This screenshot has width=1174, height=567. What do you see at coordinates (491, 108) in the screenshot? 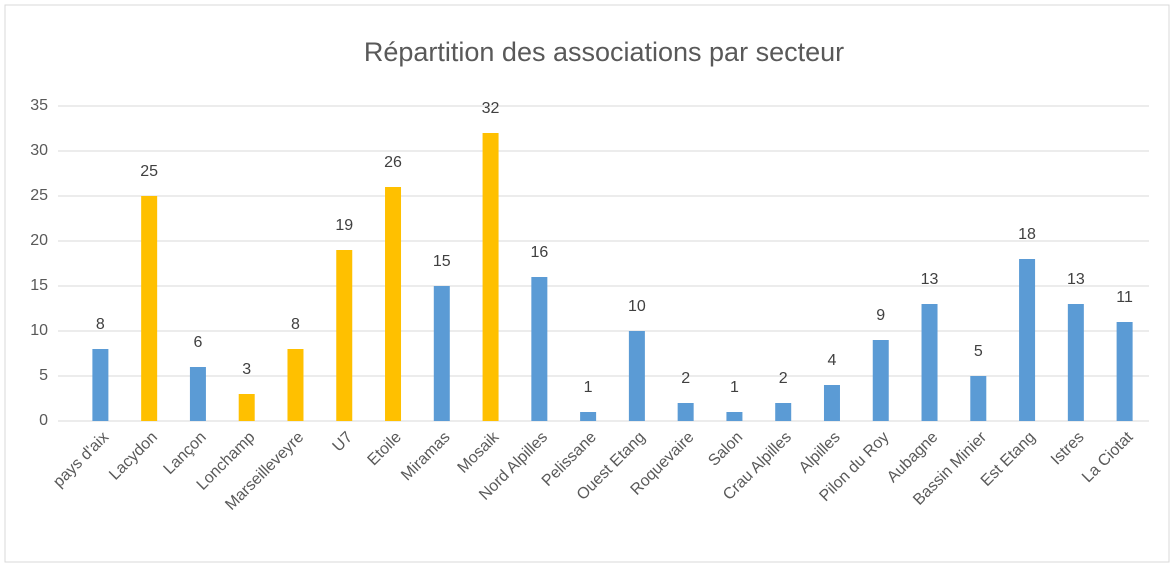
I see `data-label: 32` at bounding box center [491, 108].